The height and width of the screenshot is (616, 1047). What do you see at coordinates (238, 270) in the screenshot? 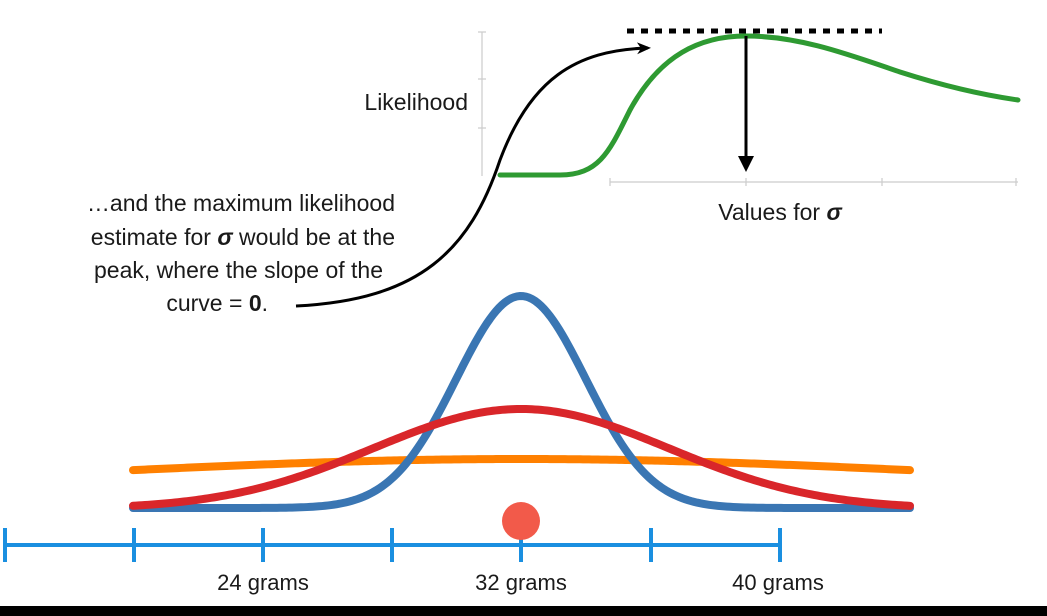
I see `annotation-line-3: peak, where the slope of the` at bounding box center [238, 270].